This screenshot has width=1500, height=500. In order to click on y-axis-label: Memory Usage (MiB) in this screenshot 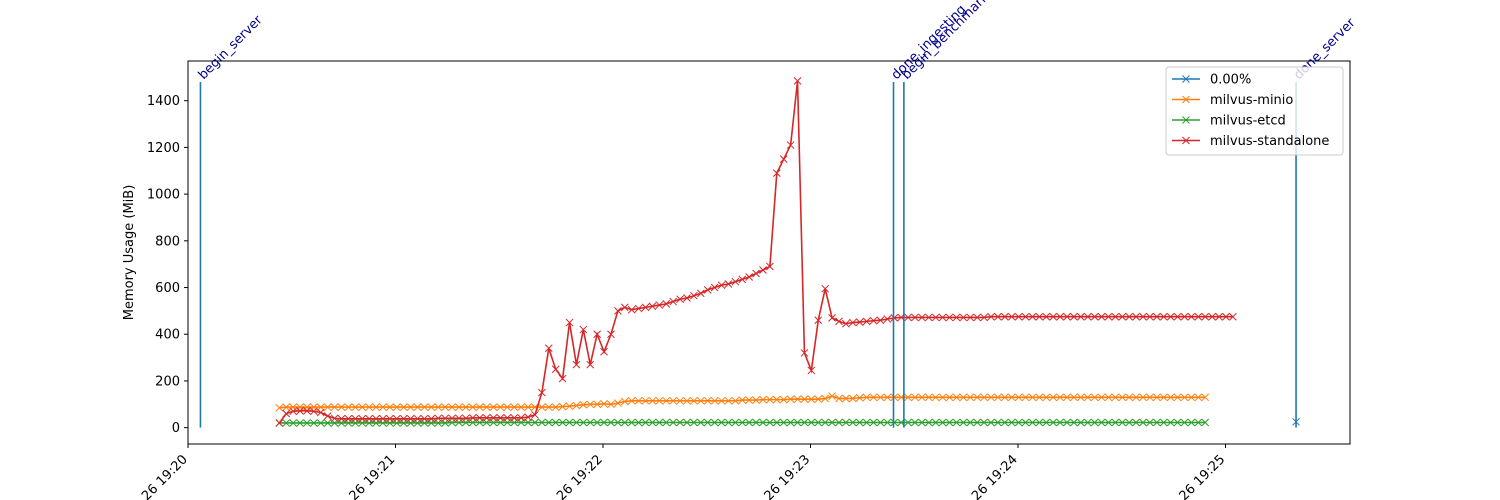, I will do `click(129, 253)`.